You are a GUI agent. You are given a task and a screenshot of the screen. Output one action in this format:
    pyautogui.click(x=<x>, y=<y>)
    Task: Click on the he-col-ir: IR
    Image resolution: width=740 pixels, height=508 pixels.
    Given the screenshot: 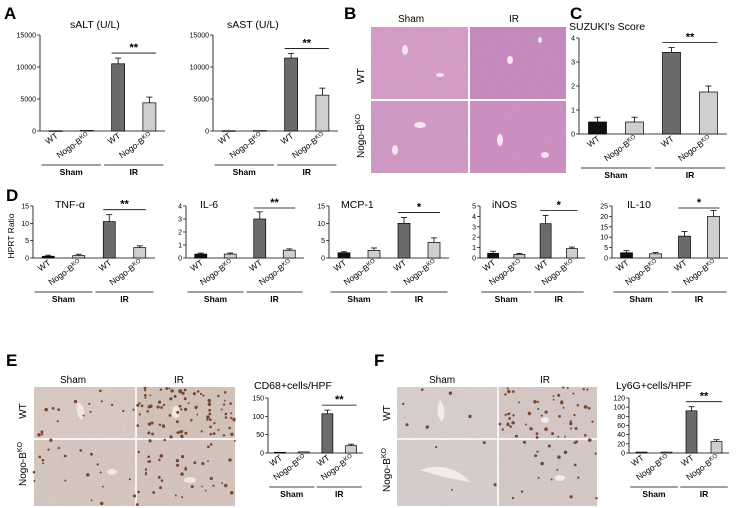 What is the action you would take?
    pyautogui.click(x=514, y=19)
    